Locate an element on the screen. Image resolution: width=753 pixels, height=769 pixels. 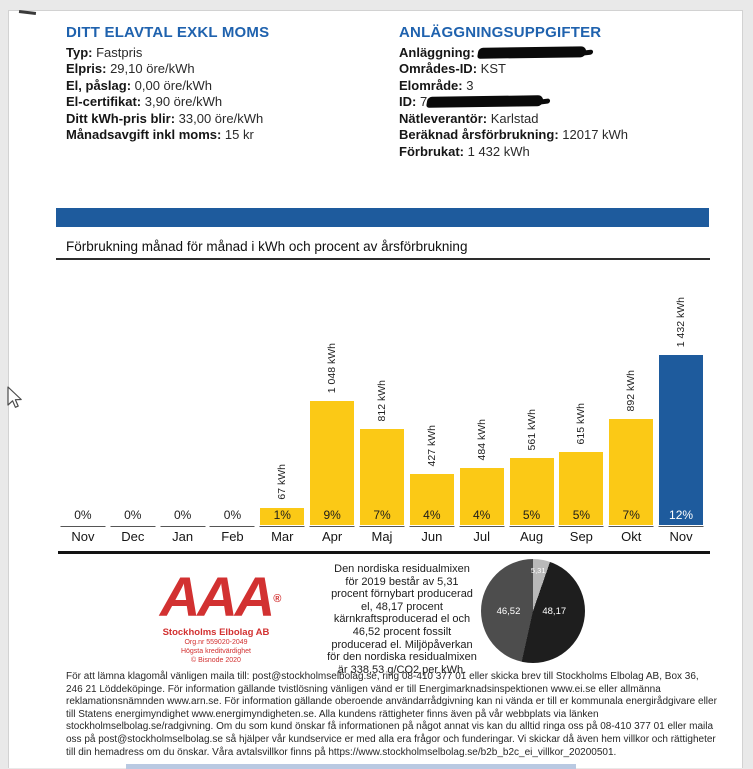
info-row-label: Elområde: is located at coordinates (431, 85).